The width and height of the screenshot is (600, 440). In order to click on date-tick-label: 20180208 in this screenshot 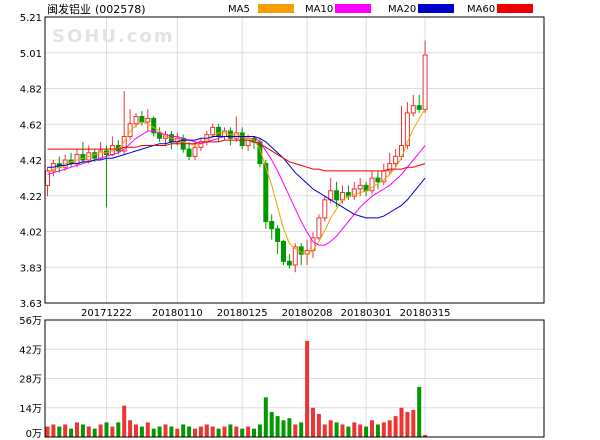, I will do `click(307, 313)`.